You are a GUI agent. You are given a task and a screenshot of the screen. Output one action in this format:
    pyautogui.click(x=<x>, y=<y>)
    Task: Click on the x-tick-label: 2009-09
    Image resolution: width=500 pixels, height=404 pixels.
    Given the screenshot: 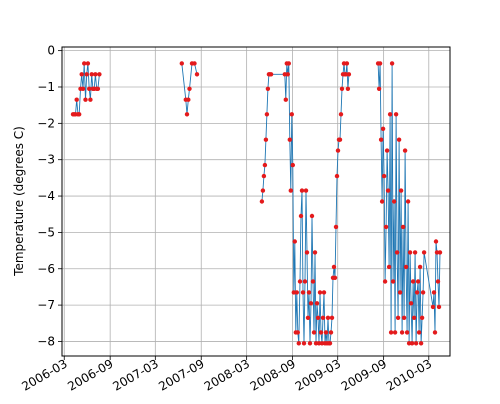 What is the action you would take?
    pyautogui.click(x=364, y=374)
    